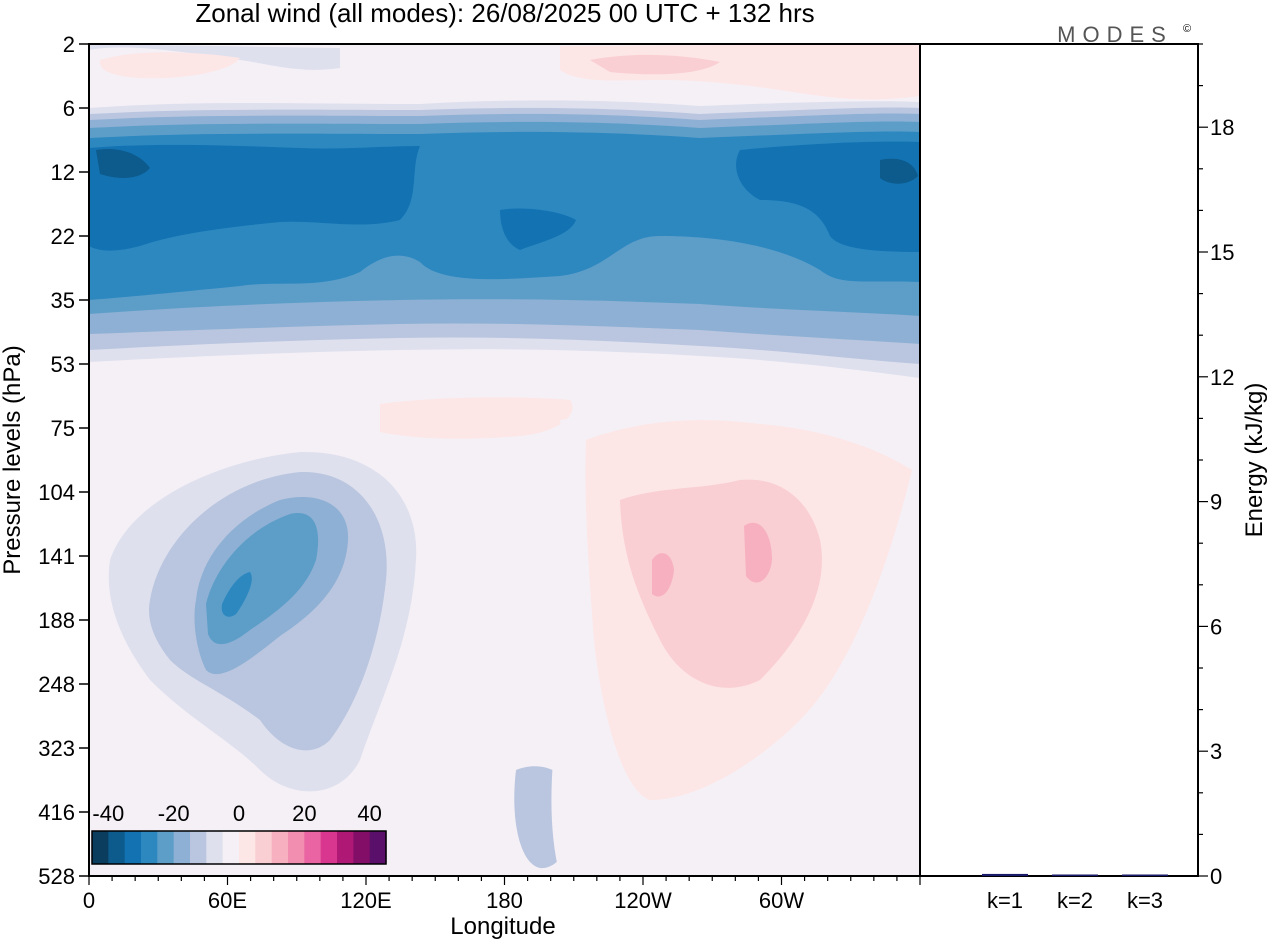 This screenshot has height=942, width=1280. I want to click on modes-logo: MODES, so click(1115, 34).